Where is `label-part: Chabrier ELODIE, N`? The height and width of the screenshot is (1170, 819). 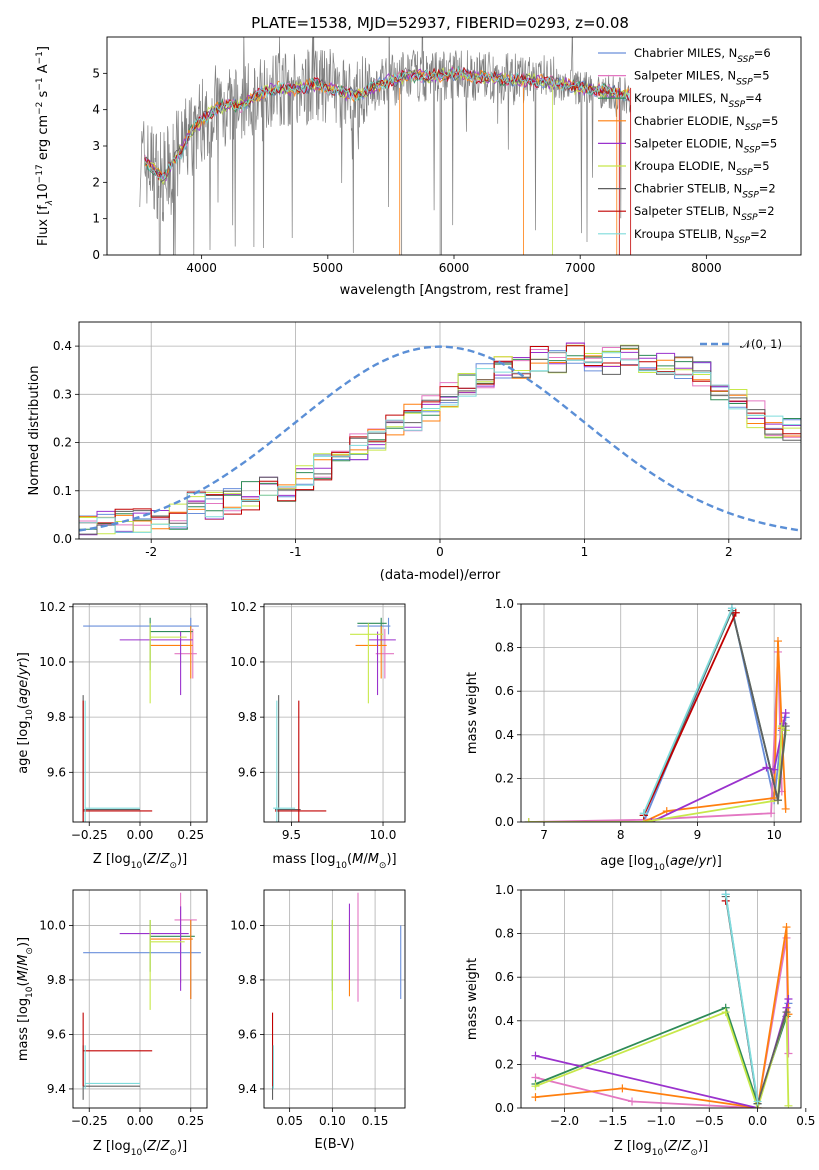
label-part: Chabrier ELODIE, N is located at coordinates (689, 121).